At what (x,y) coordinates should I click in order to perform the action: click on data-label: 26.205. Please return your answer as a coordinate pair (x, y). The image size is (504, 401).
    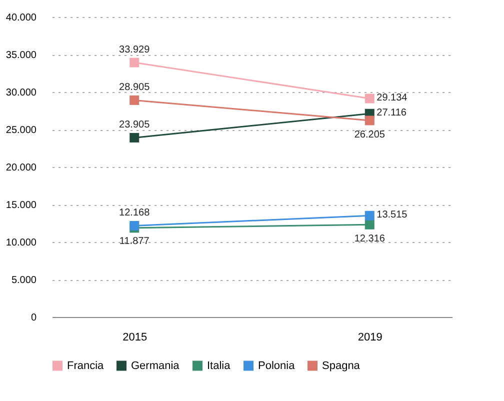
    Looking at the image, I should click on (370, 134).